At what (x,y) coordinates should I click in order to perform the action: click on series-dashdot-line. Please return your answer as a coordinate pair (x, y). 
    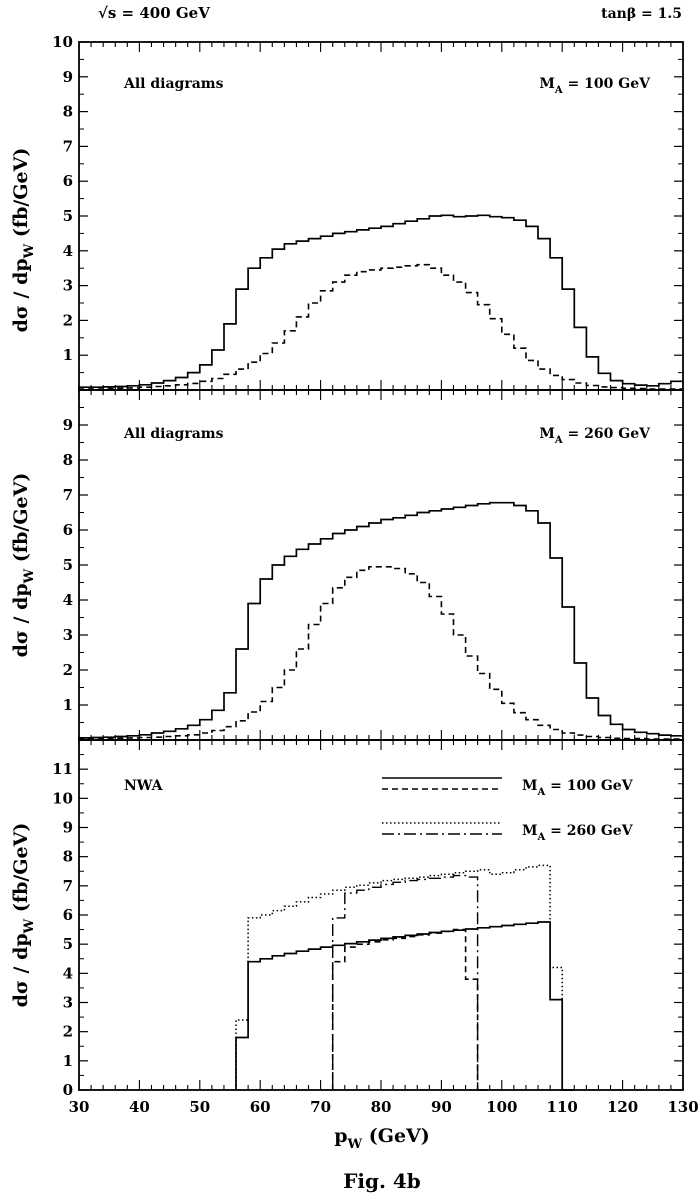
    Looking at the image, I should click on (411, 982).